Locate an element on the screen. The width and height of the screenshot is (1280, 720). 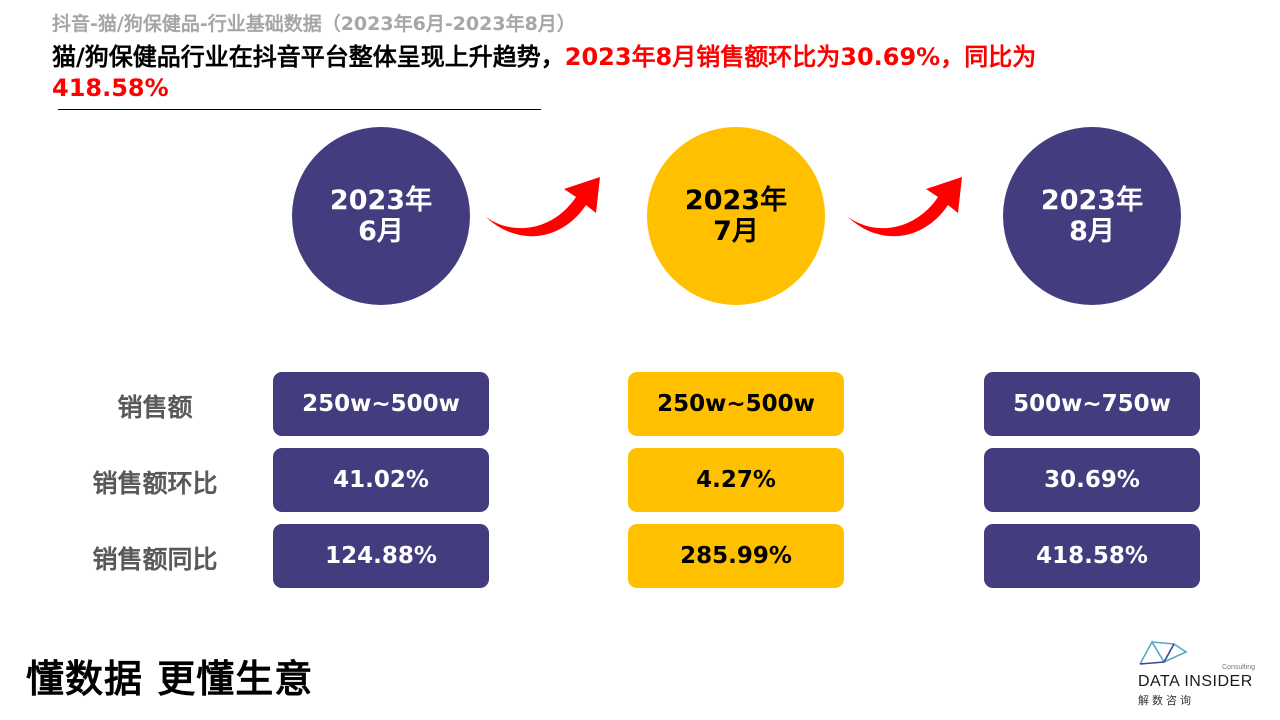
period-circle-july: 2023年 7月 is located at coordinates (736, 216).